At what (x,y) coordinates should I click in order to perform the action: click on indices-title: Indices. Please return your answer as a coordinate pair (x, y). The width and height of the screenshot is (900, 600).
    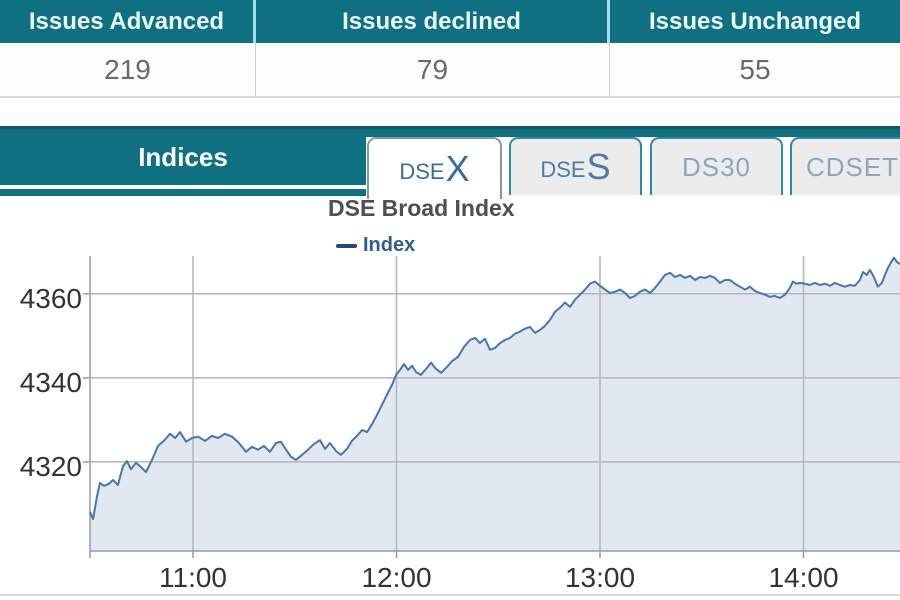
    Looking at the image, I should click on (183, 156).